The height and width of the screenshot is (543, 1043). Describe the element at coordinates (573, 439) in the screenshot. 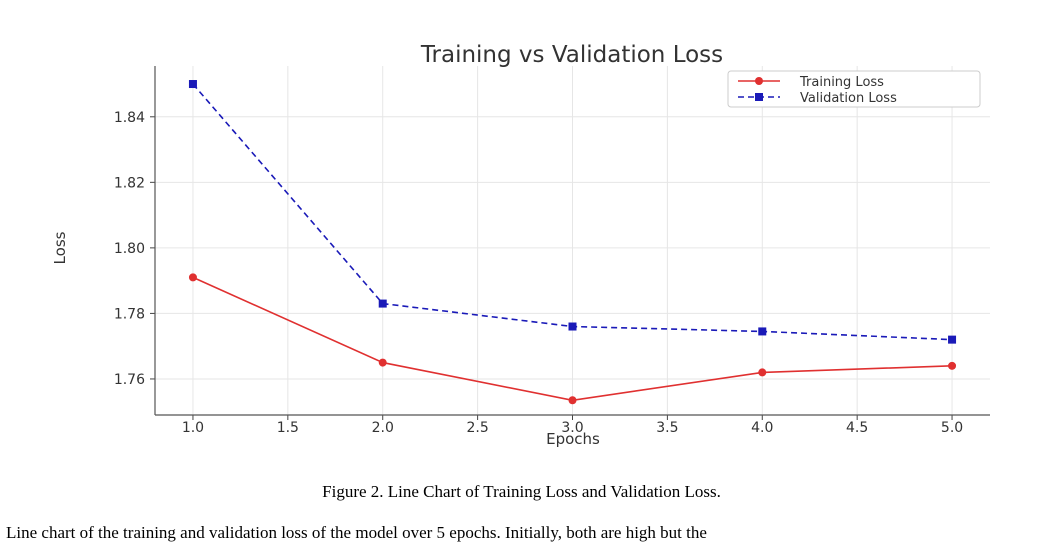

I see `x-axis-label: Epochs` at that location.